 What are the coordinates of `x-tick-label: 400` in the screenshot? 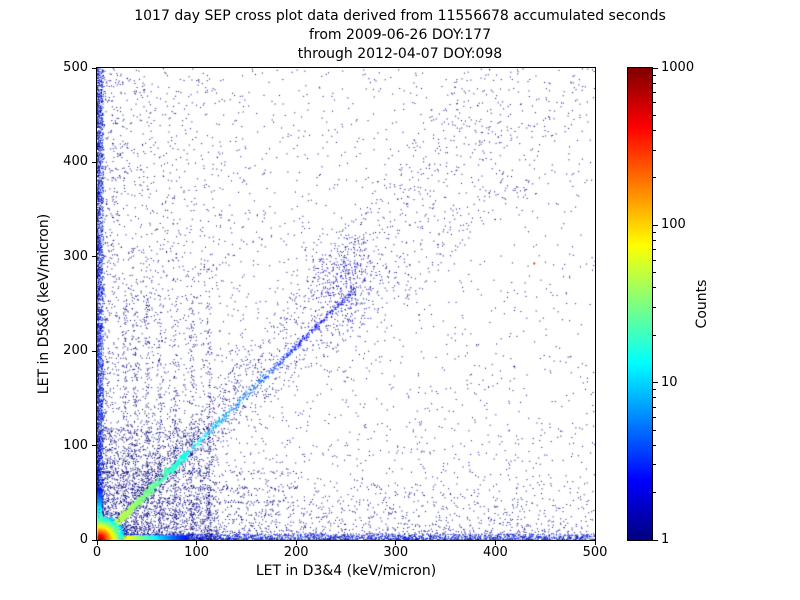 It's located at (495, 552).